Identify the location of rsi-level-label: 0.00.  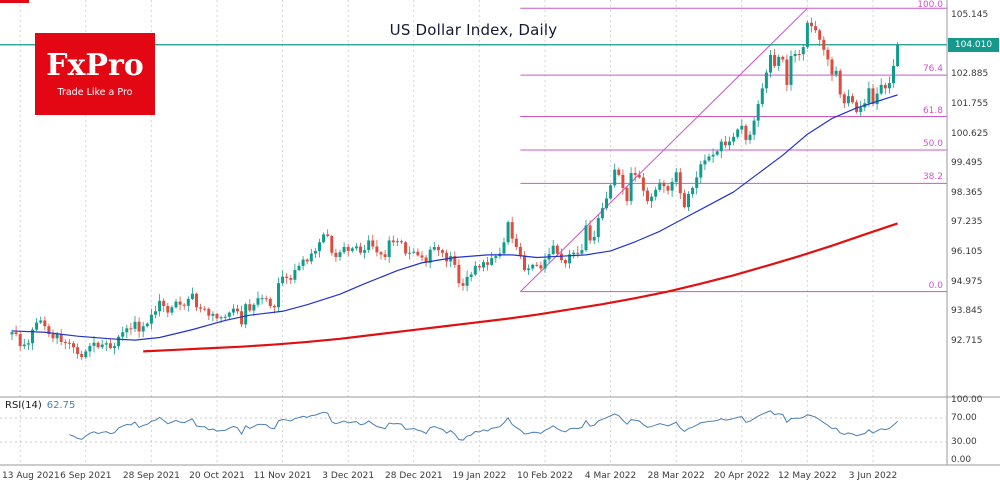
(961, 460).